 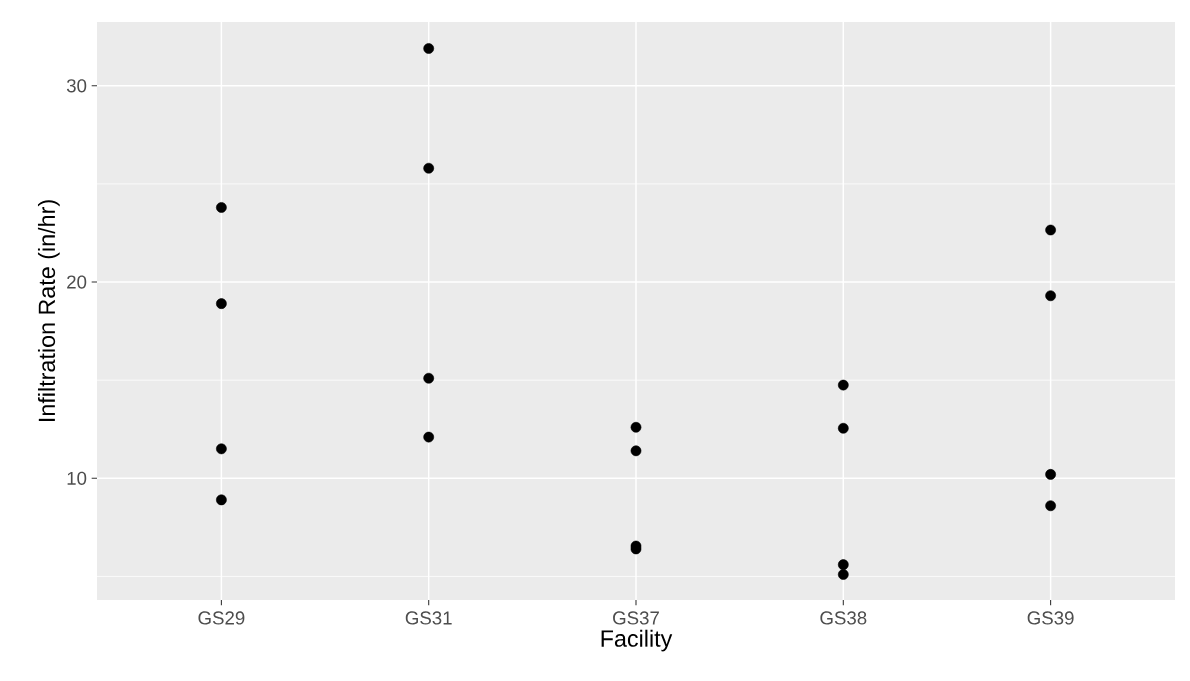 I want to click on x-tick-label: GS37, so click(x=636, y=618).